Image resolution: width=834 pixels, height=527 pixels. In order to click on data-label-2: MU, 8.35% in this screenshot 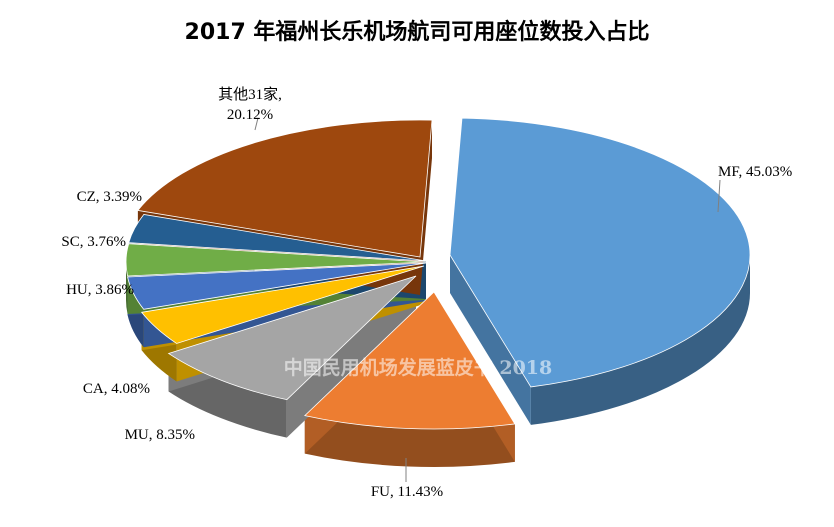, I will do `click(160, 435)`.